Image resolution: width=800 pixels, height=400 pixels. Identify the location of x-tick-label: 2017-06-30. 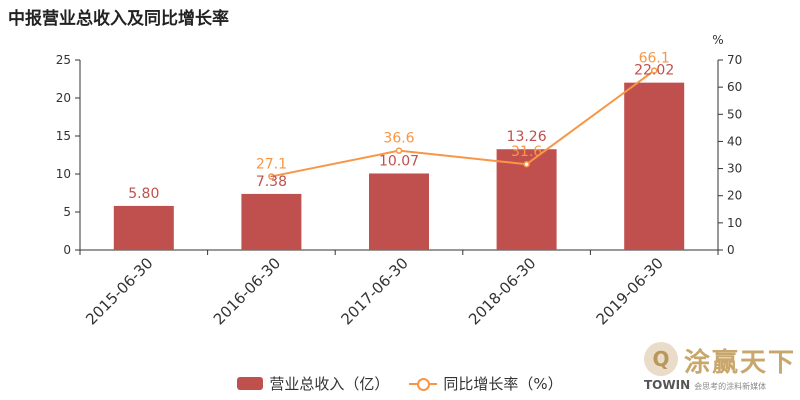
(374, 291).